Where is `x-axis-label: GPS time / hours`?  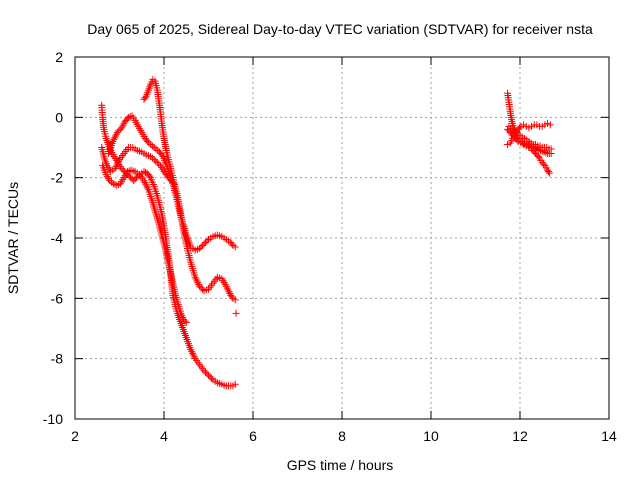
x-axis-label: GPS time / hours is located at coordinates (340, 465).